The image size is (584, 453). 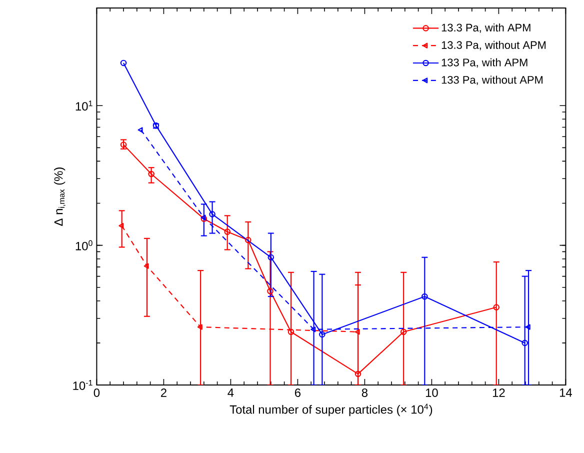 What do you see at coordinates (494, 45) in the screenshot?
I see `legend-label: 13.3 Pa, without APM` at bounding box center [494, 45].